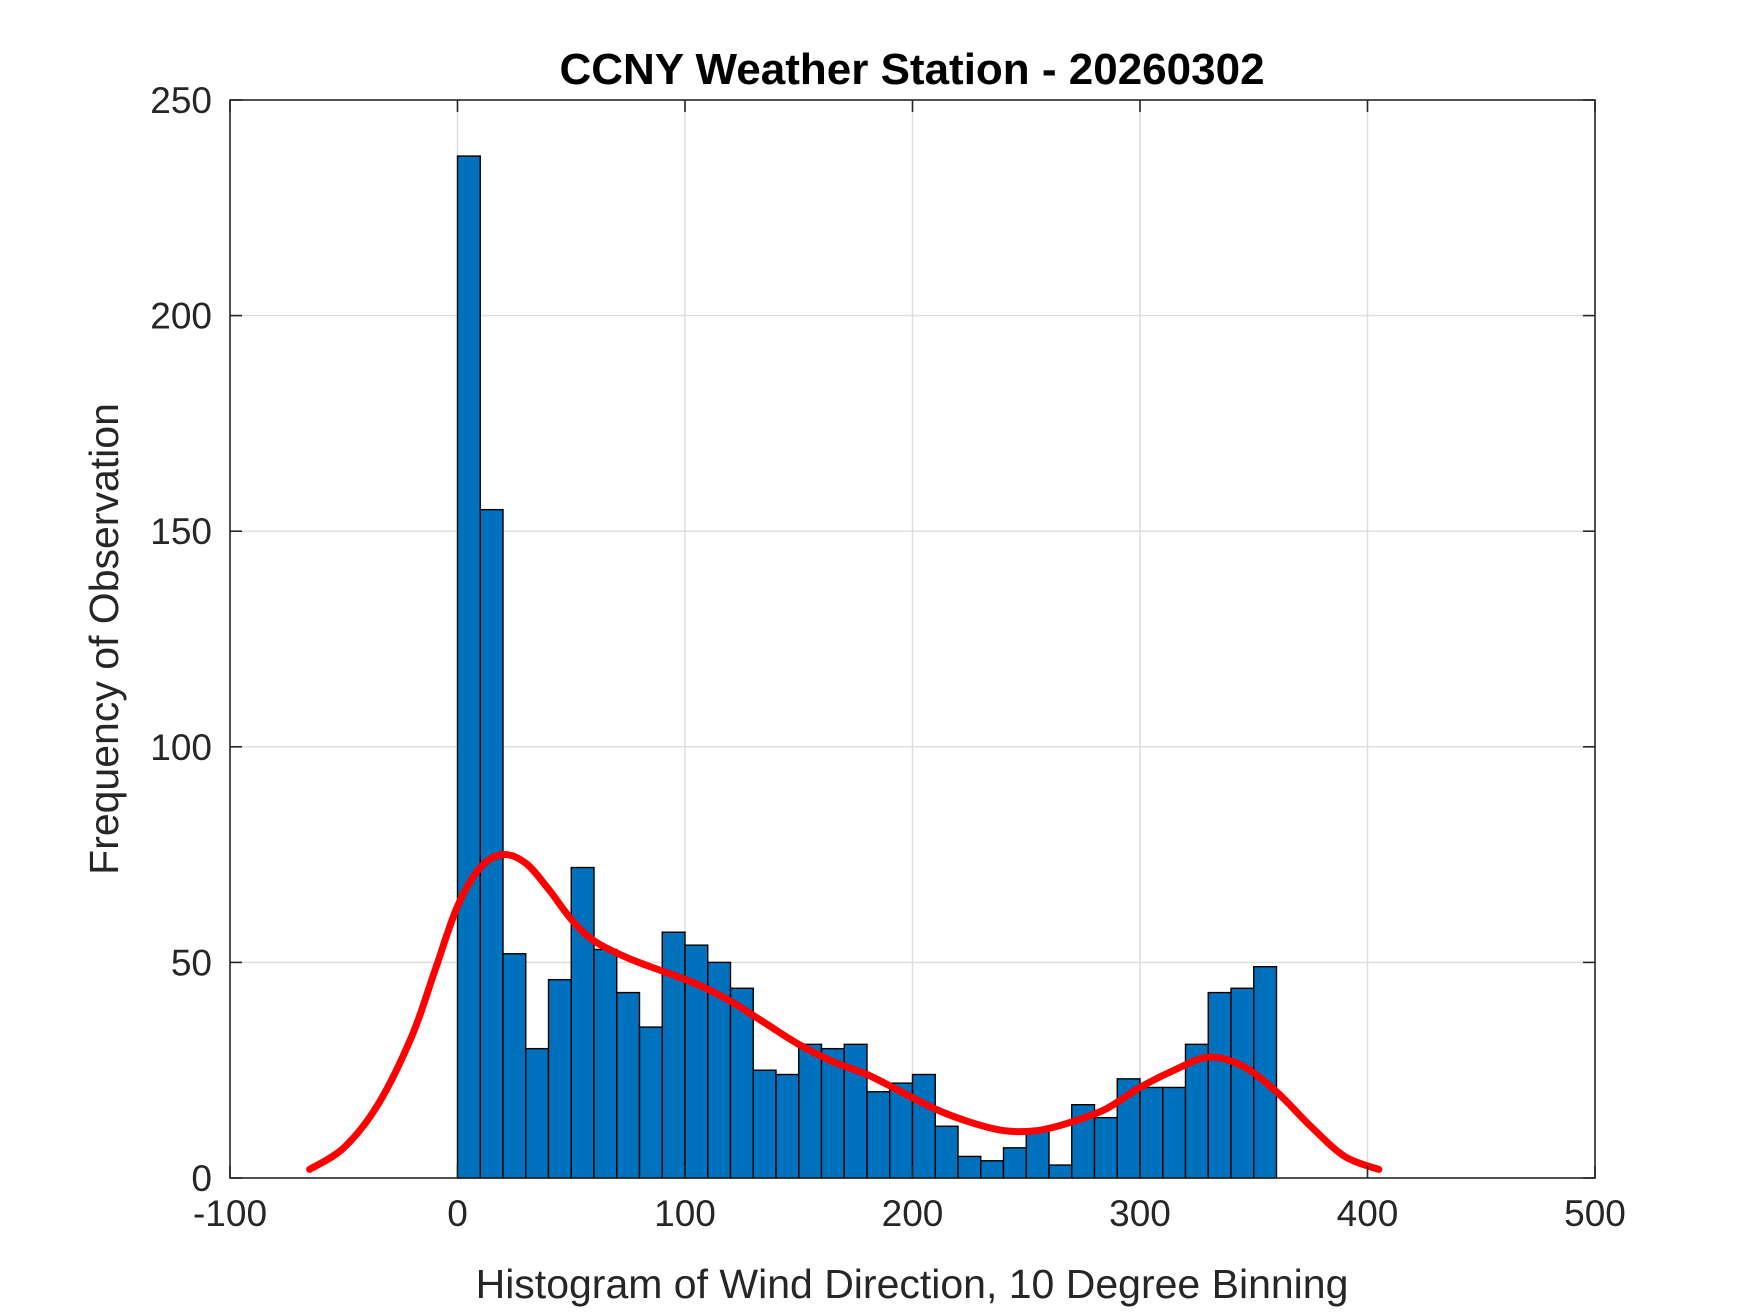 This screenshot has width=1750, height=1313. What do you see at coordinates (913, 1213) in the screenshot?
I see `x-tick-label: 200` at bounding box center [913, 1213].